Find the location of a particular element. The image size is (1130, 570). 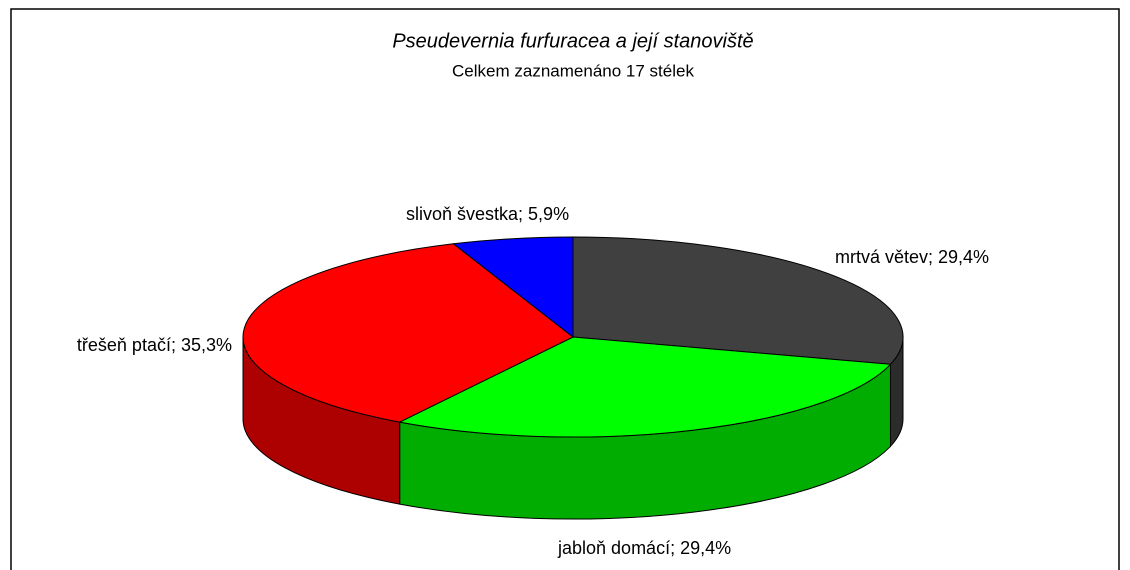

slice-label: jabloň domácí; 29,4% is located at coordinates (644, 548).